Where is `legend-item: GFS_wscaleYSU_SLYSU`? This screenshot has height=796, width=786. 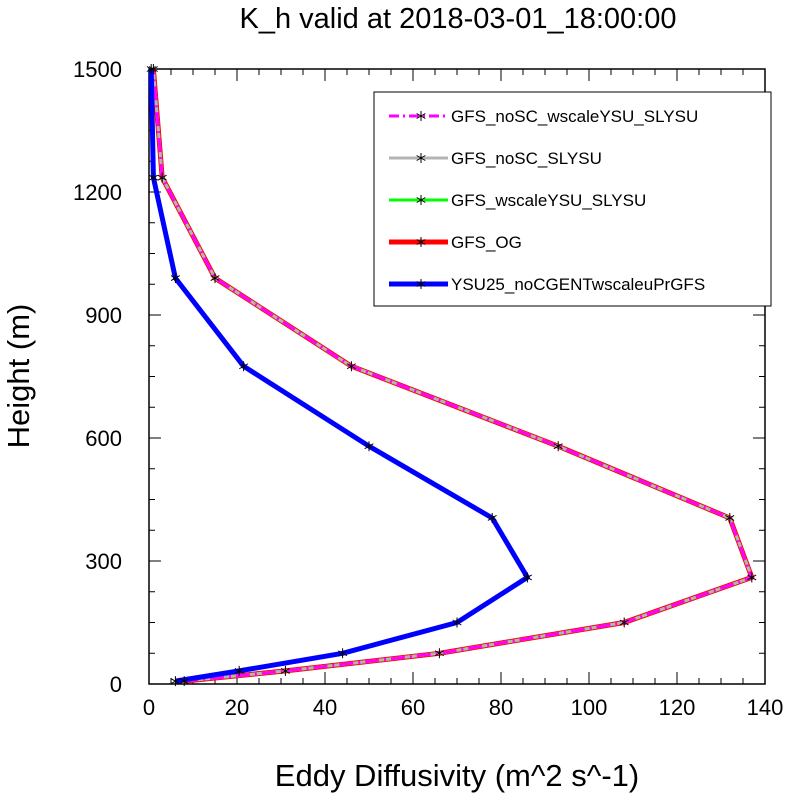
legend-item: GFS_wscaleYSU_SLYSU is located at coordinates (517, 200).